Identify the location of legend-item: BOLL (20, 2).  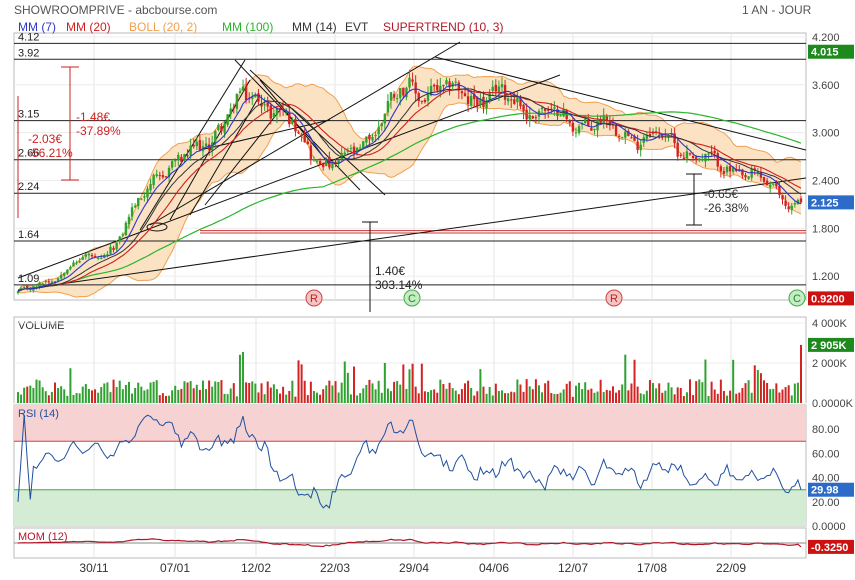
(163, 27).